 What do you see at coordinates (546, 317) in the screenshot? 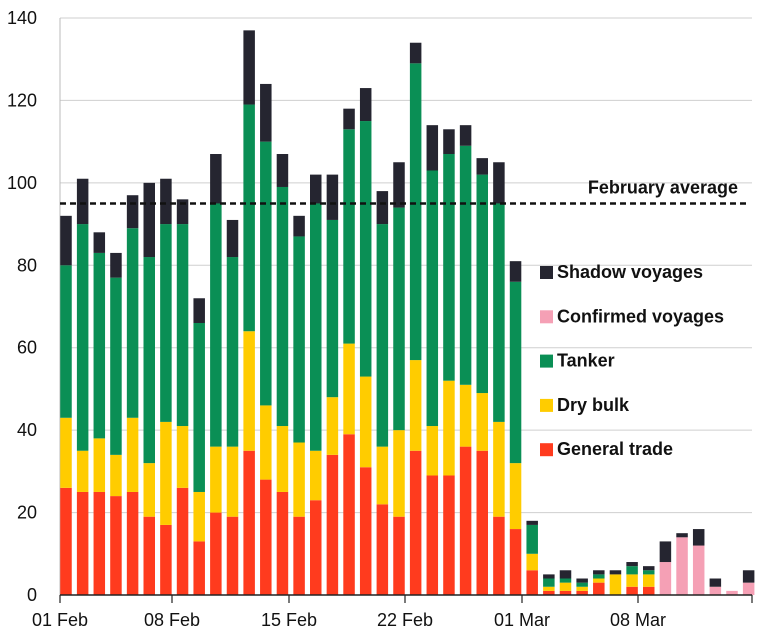
I see `legend-swatch-confirmed` at bounding box center [546, 317].